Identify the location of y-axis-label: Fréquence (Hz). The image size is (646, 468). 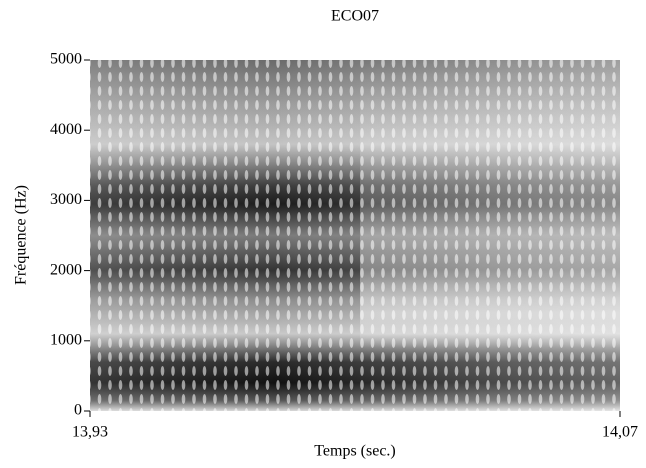
(21, 235).